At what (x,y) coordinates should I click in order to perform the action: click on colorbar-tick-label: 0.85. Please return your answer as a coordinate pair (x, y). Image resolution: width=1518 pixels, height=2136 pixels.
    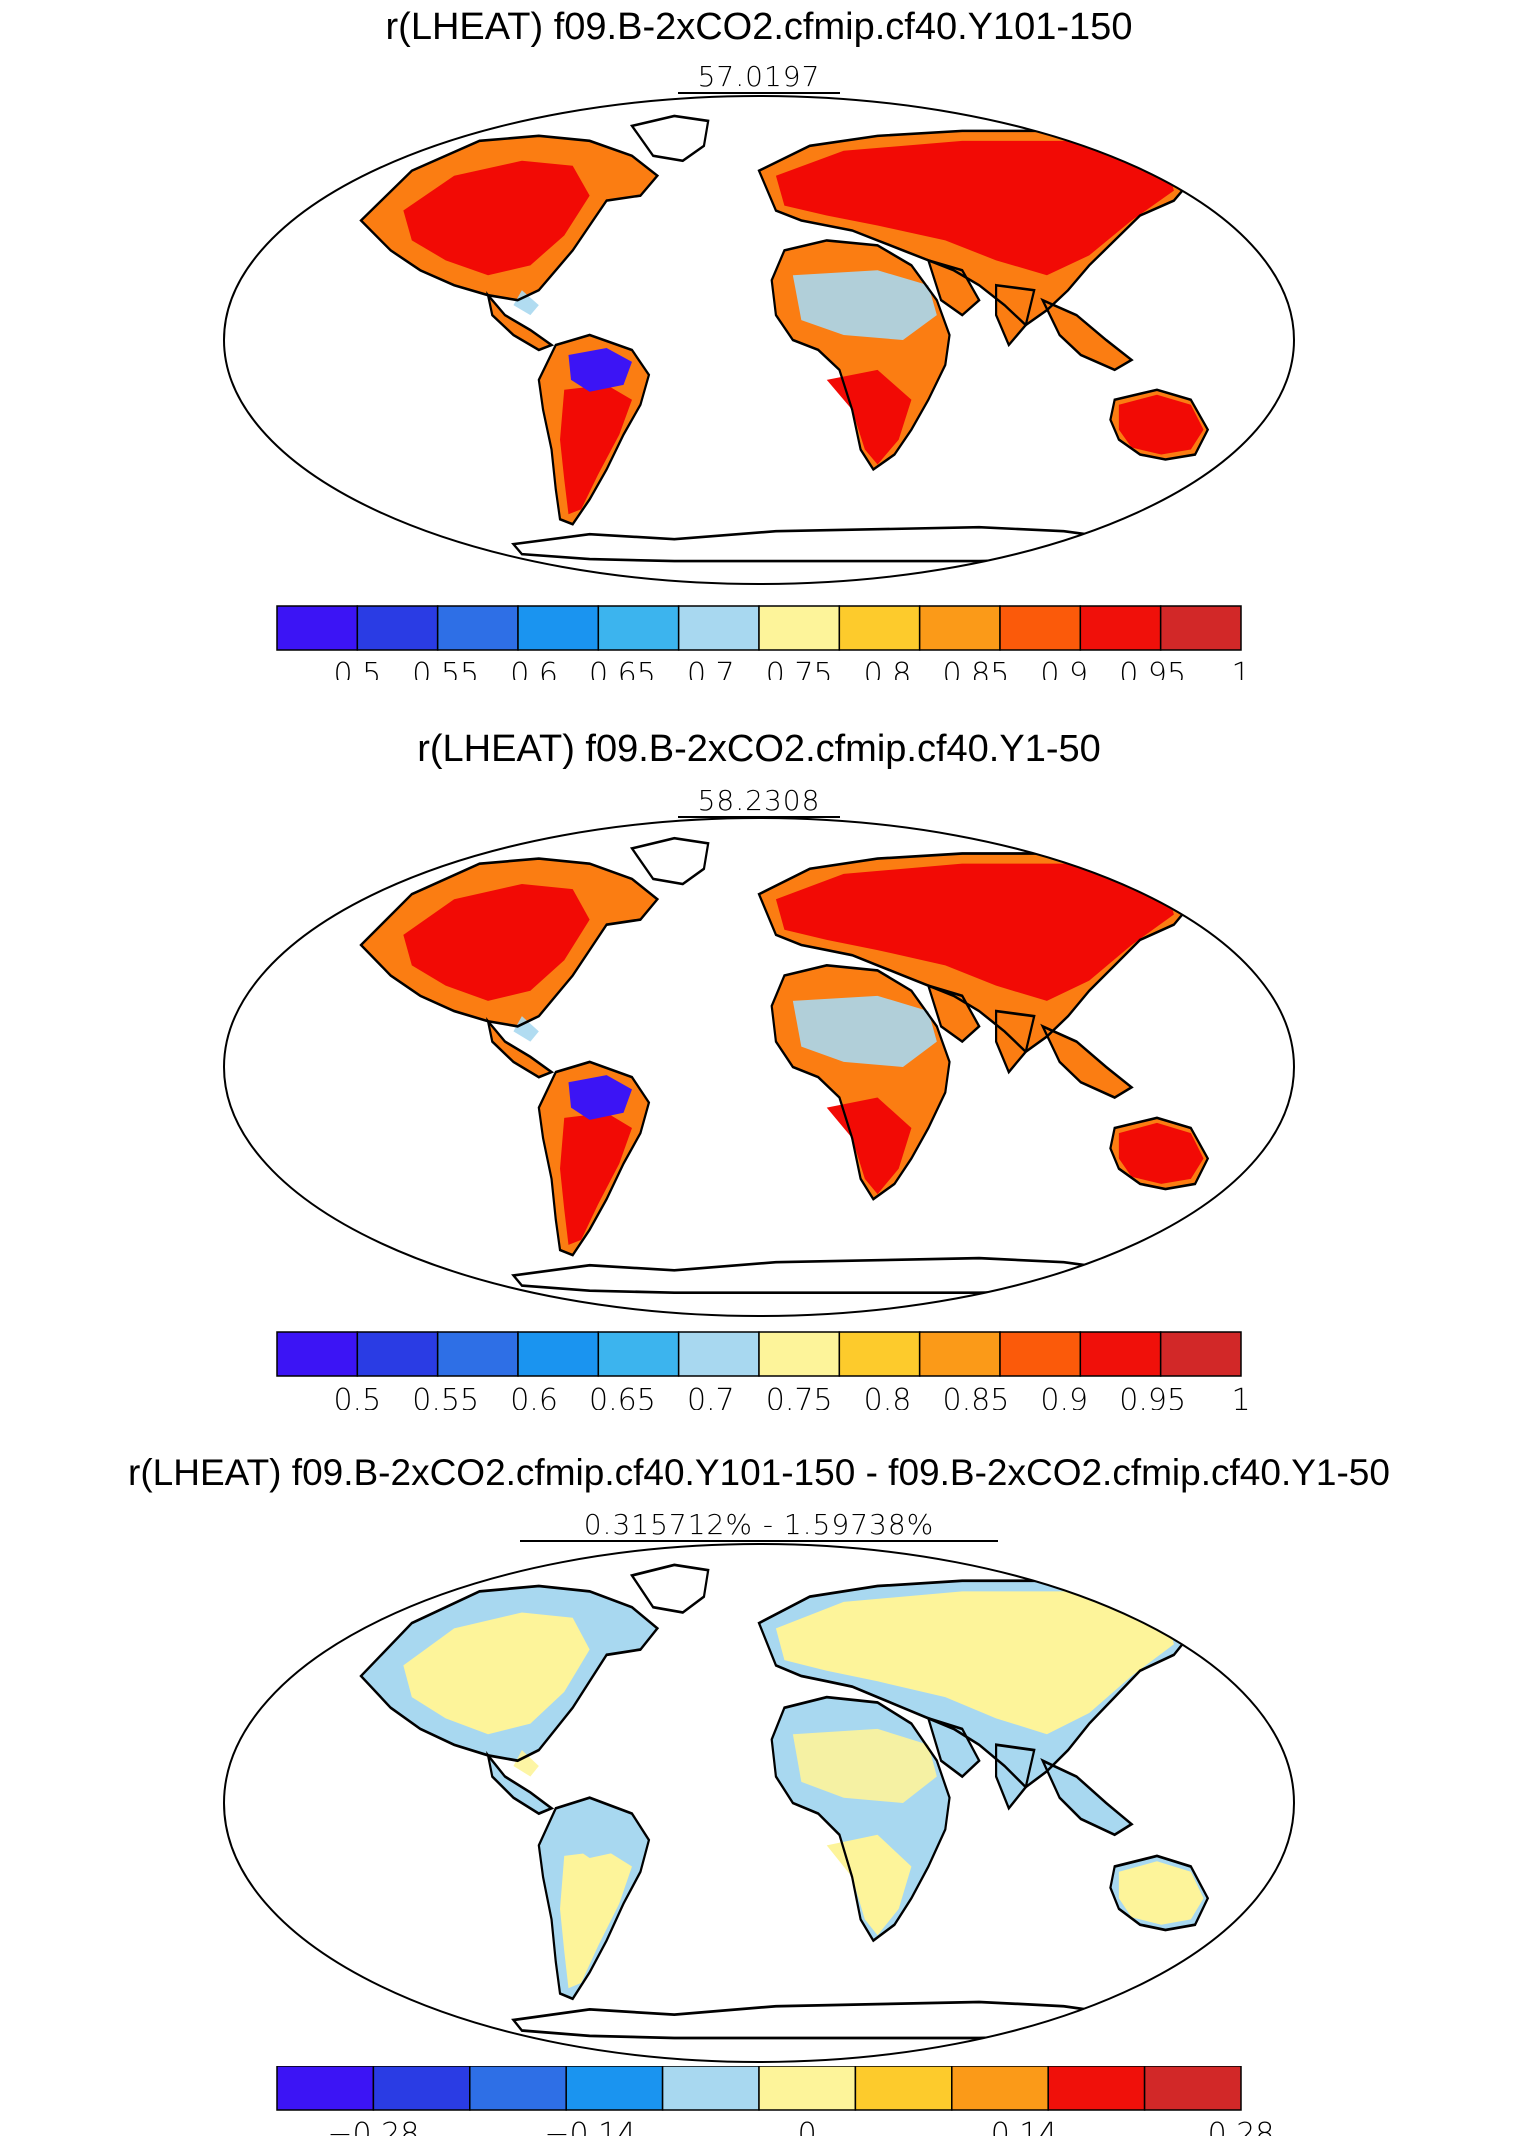
    Looking at the image, I should click on (976, 1396).